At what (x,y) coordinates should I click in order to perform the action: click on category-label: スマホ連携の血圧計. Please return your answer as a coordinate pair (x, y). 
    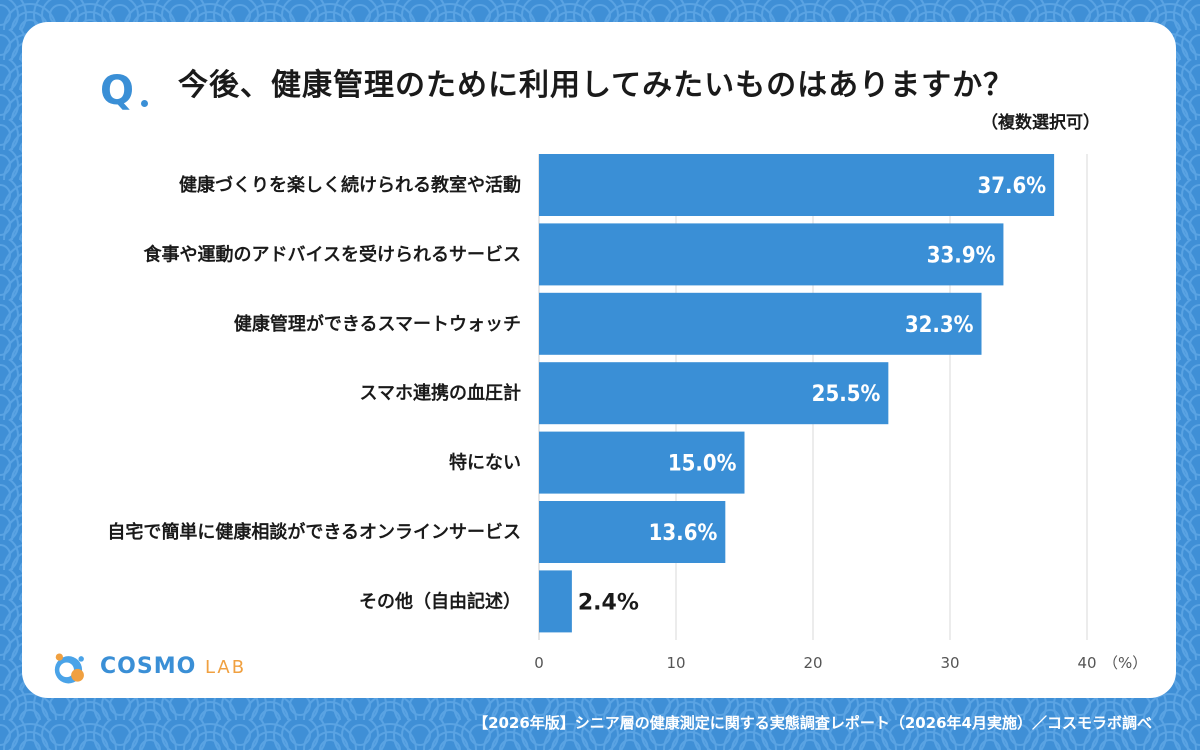
    Looking at the image, I should click on (440, 393).